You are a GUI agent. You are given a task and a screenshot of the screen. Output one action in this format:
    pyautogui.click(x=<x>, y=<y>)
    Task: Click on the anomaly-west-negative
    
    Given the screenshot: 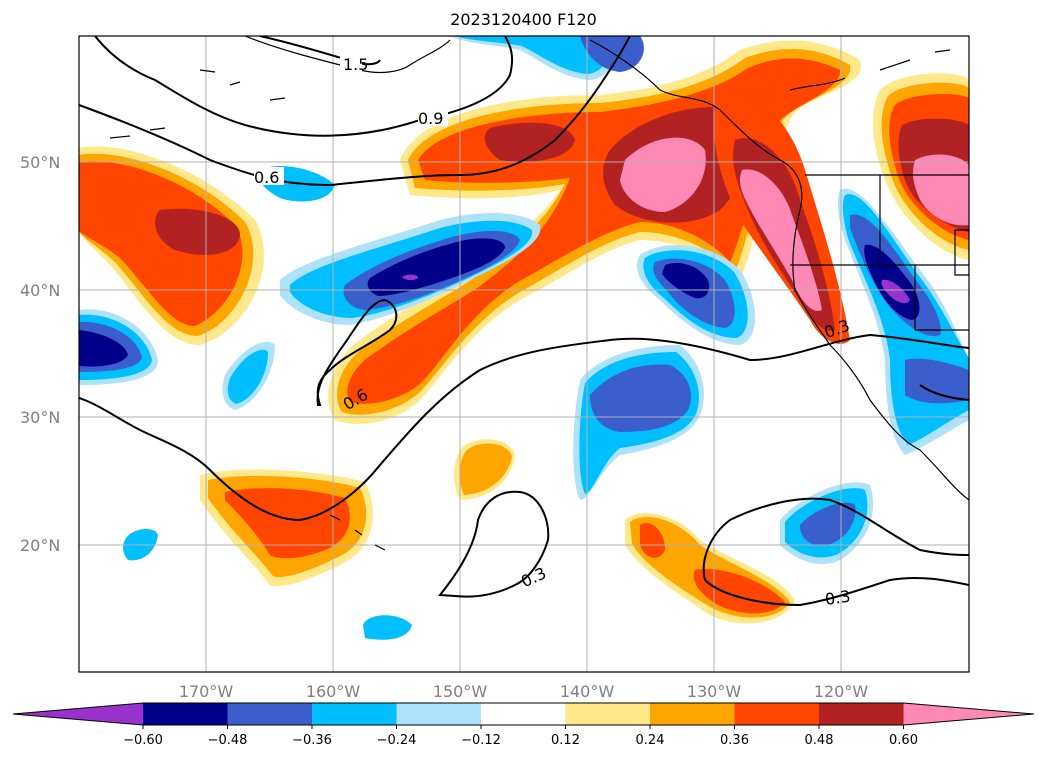 What is the action you would take?
    pyautogui.click(x=118, y=347)
    